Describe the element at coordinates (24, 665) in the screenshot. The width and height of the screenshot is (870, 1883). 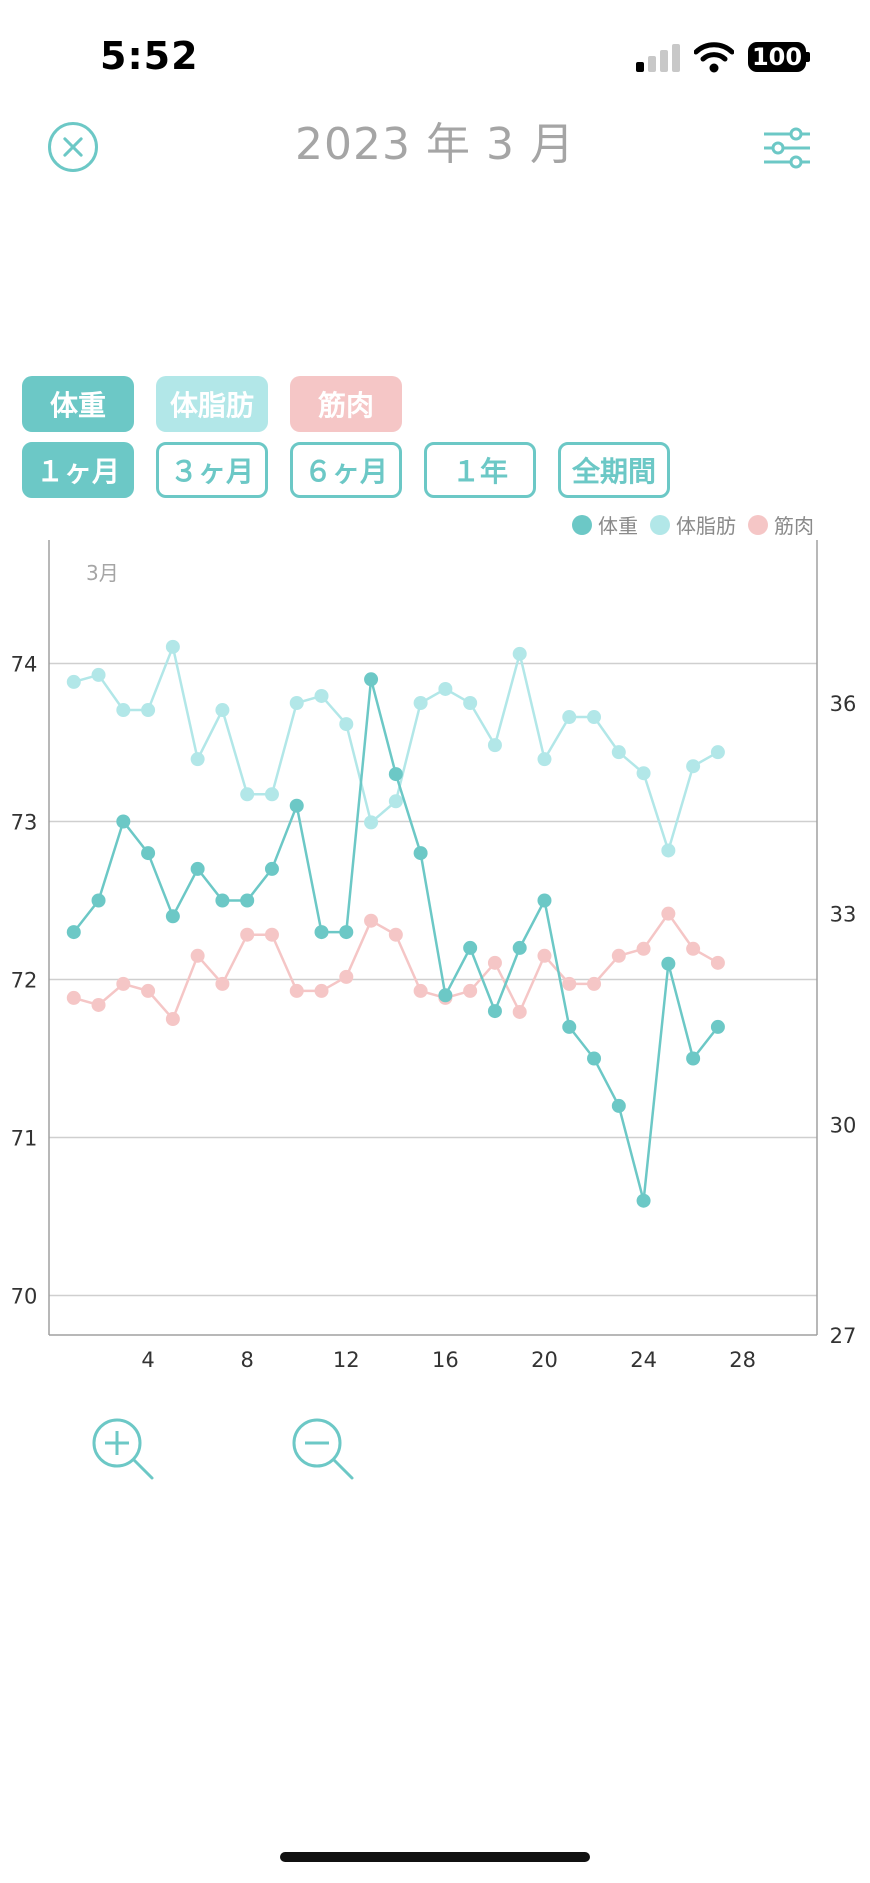
I see `y-left-tick-label: 74` at that location.